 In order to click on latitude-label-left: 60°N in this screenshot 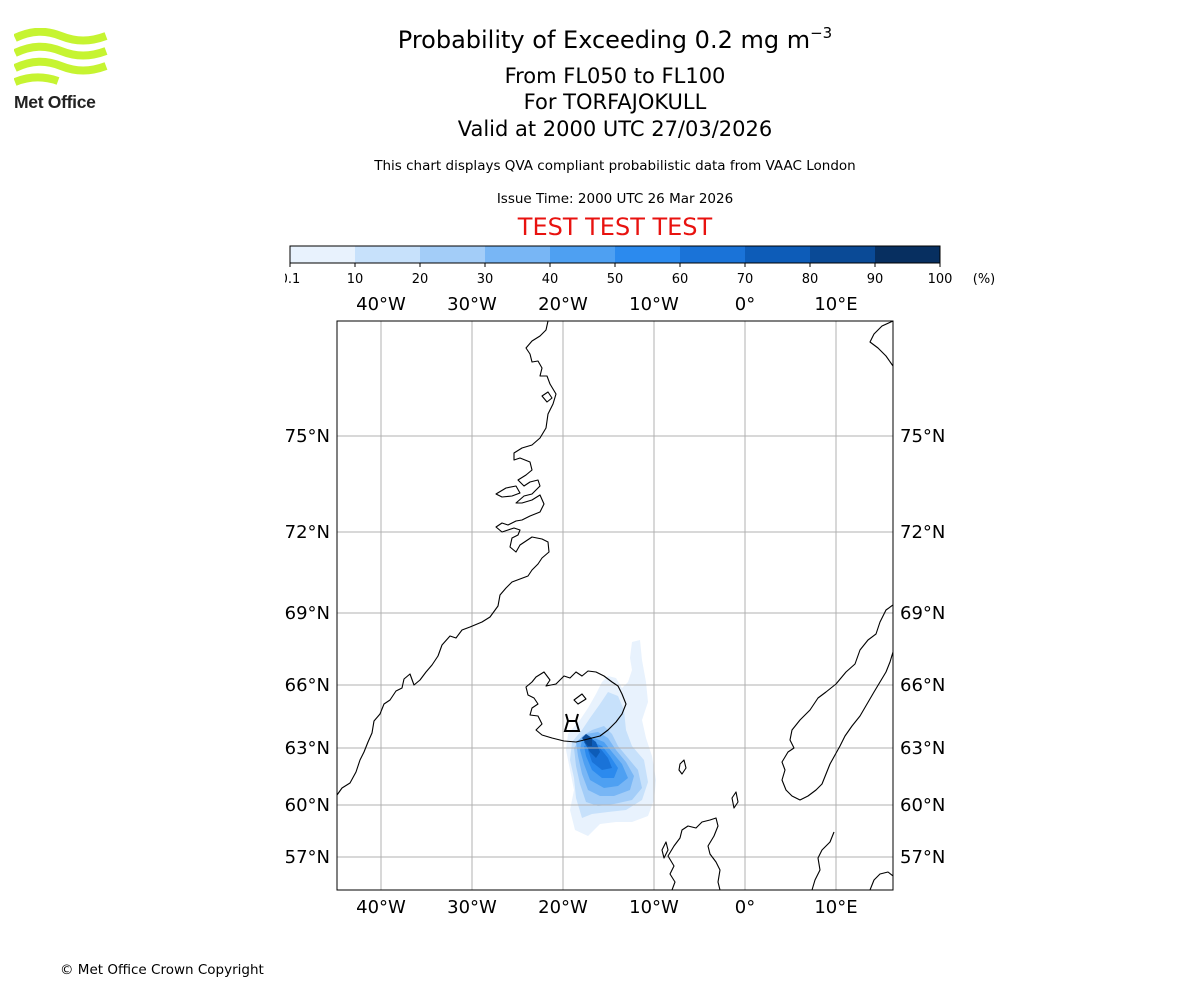, I will do `click(307, 805)`.